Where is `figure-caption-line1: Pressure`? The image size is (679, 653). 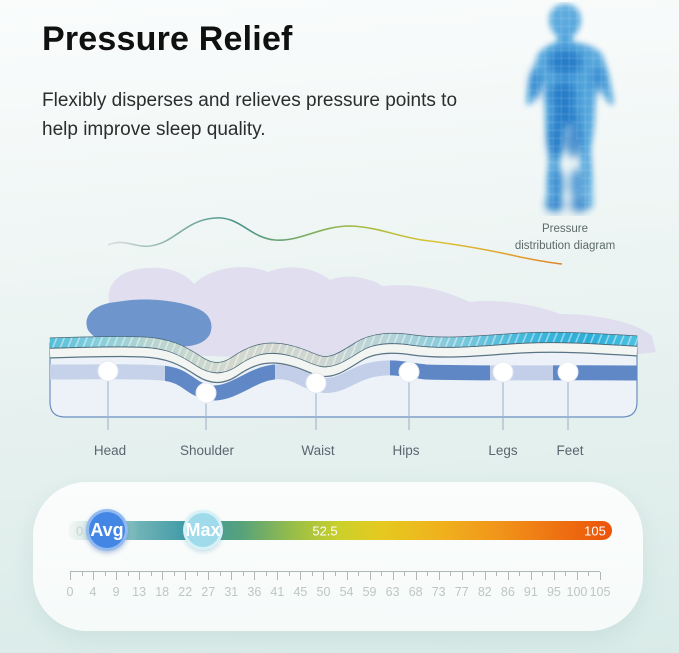
figure-caption-line1: Pressure is located at coordinates (565, 229).